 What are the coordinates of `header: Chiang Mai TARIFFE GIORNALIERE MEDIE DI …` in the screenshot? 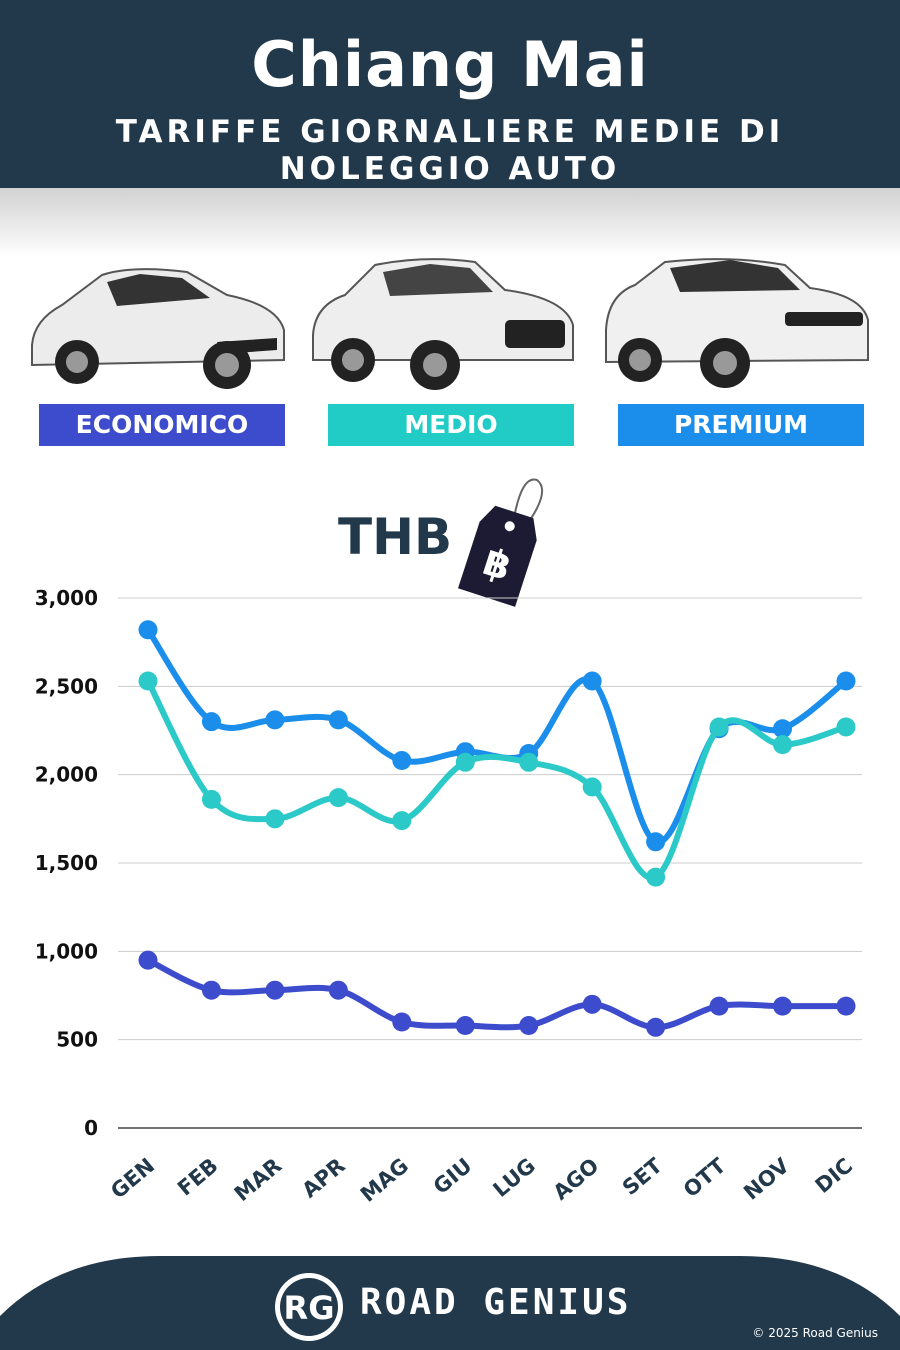 It's located at (450, 94).